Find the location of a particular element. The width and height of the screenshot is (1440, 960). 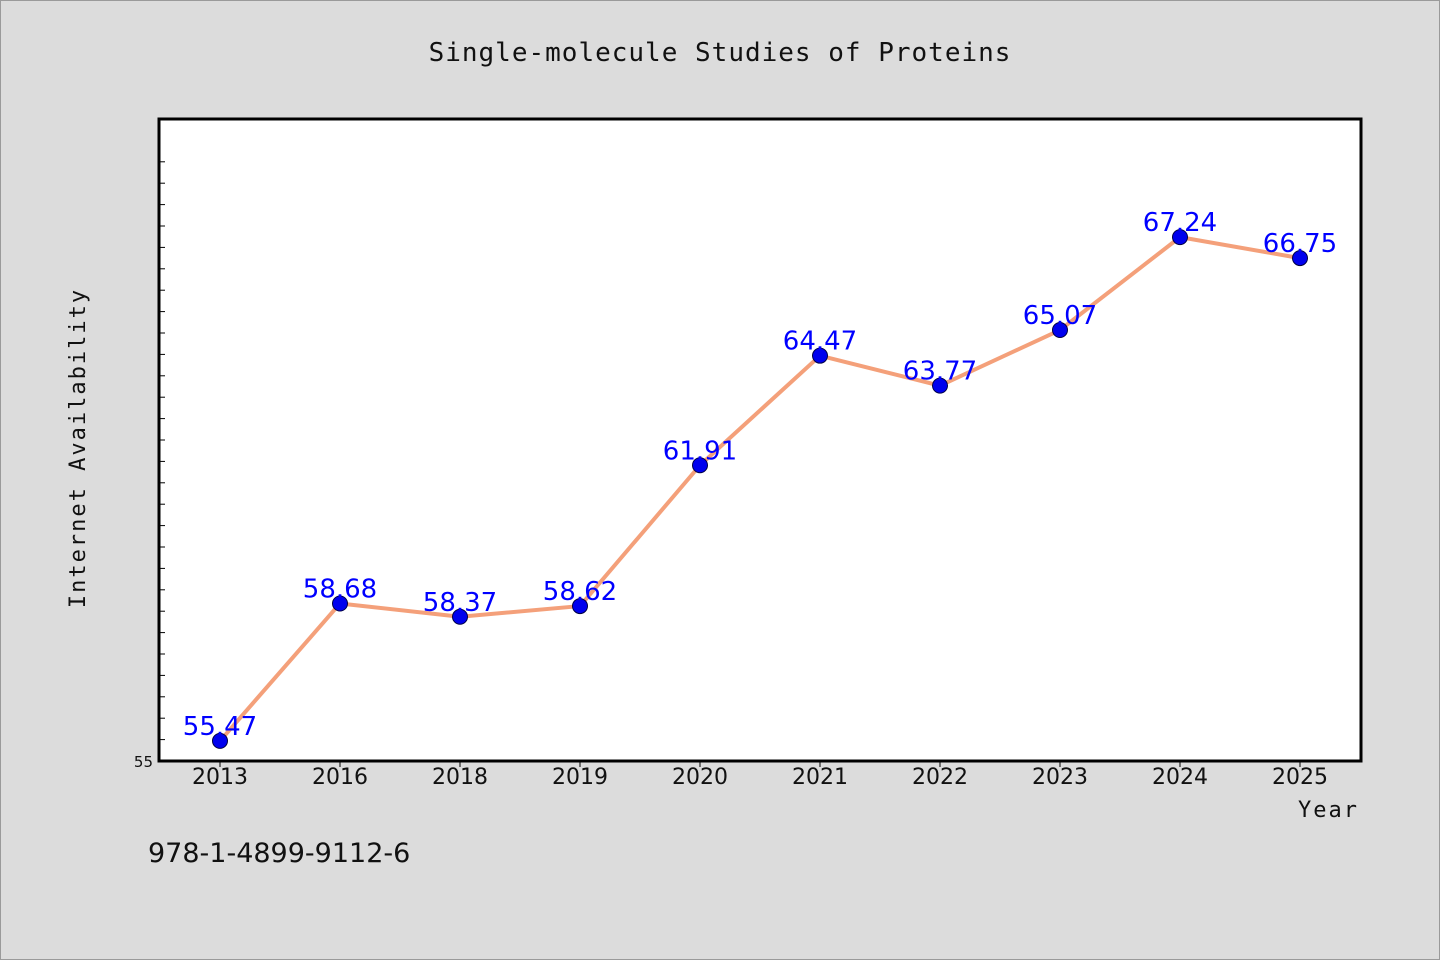

x-tick-label: 2013 is located at coordinates (220, 777).